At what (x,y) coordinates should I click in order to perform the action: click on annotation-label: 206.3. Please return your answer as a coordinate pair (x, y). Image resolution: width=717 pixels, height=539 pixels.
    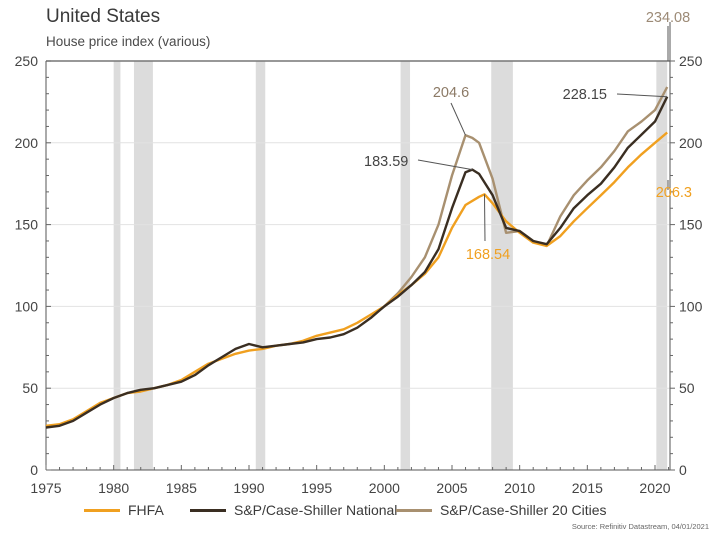
    Looking at the image, I should click on (674, 193).